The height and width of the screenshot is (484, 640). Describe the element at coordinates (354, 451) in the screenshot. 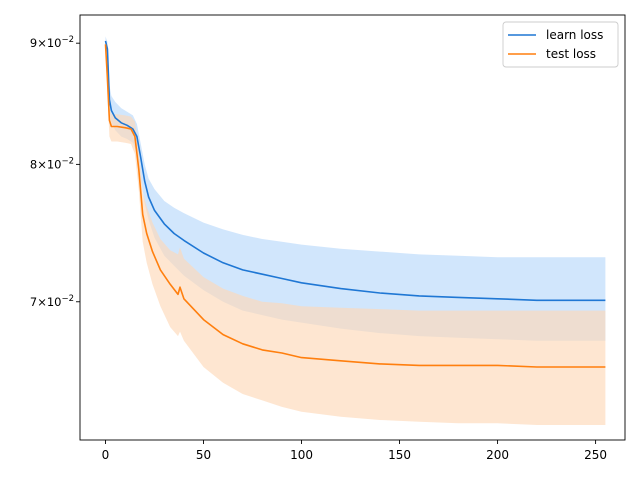

I see `x-axis: 0 50 100 150 200 250` at that location.